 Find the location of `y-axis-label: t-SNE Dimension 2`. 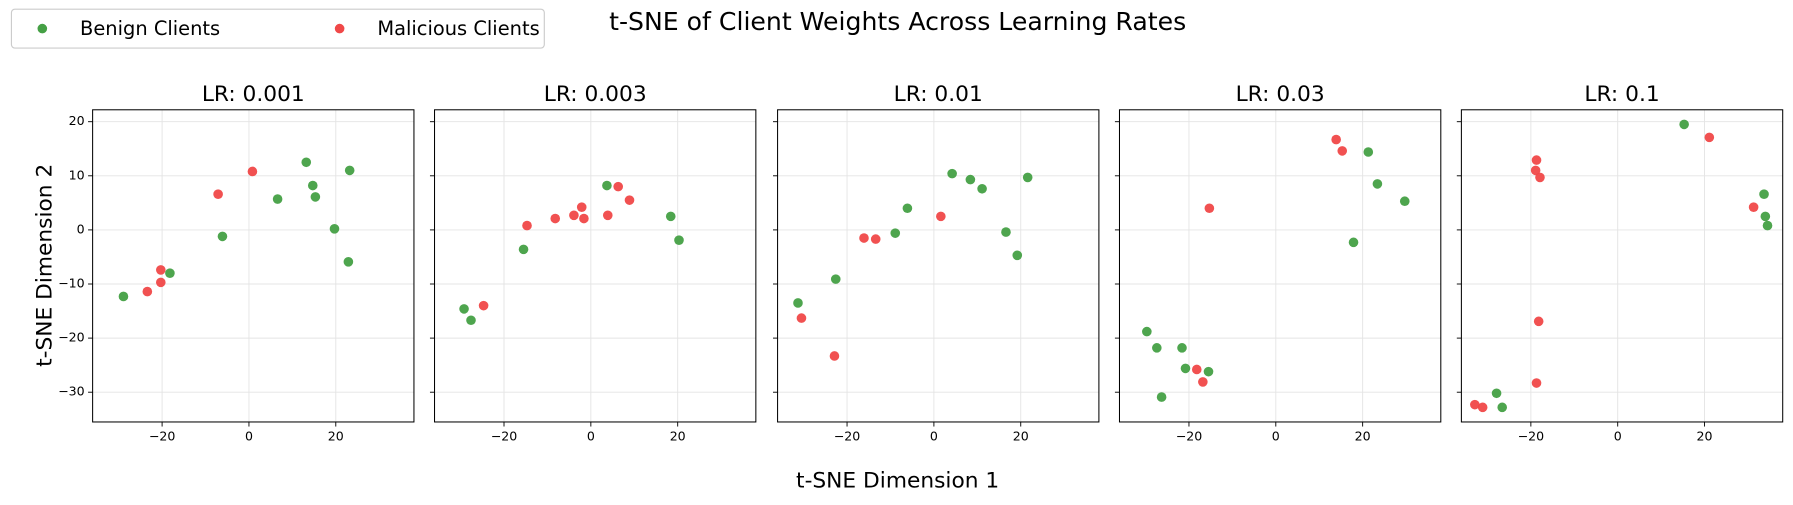

y-axis-label: t-SNE Dimension 2 is located at coordinates (45, 265).